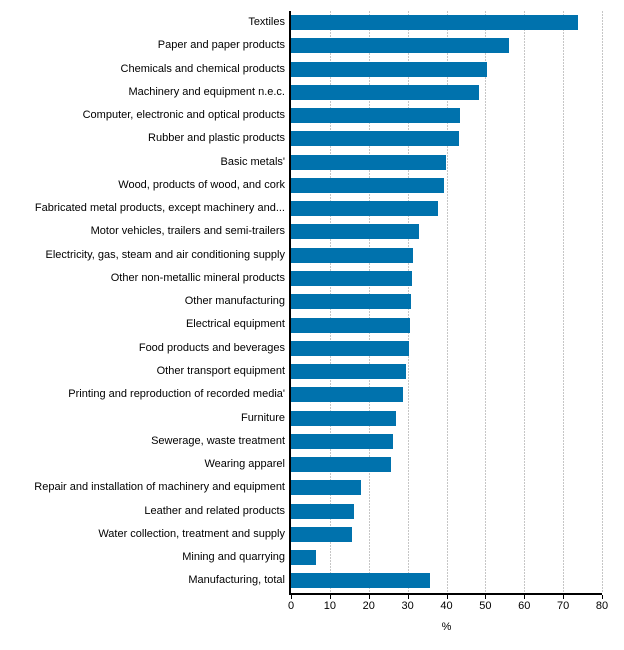  I want to click on tick-label: 60, so click(524, 606).